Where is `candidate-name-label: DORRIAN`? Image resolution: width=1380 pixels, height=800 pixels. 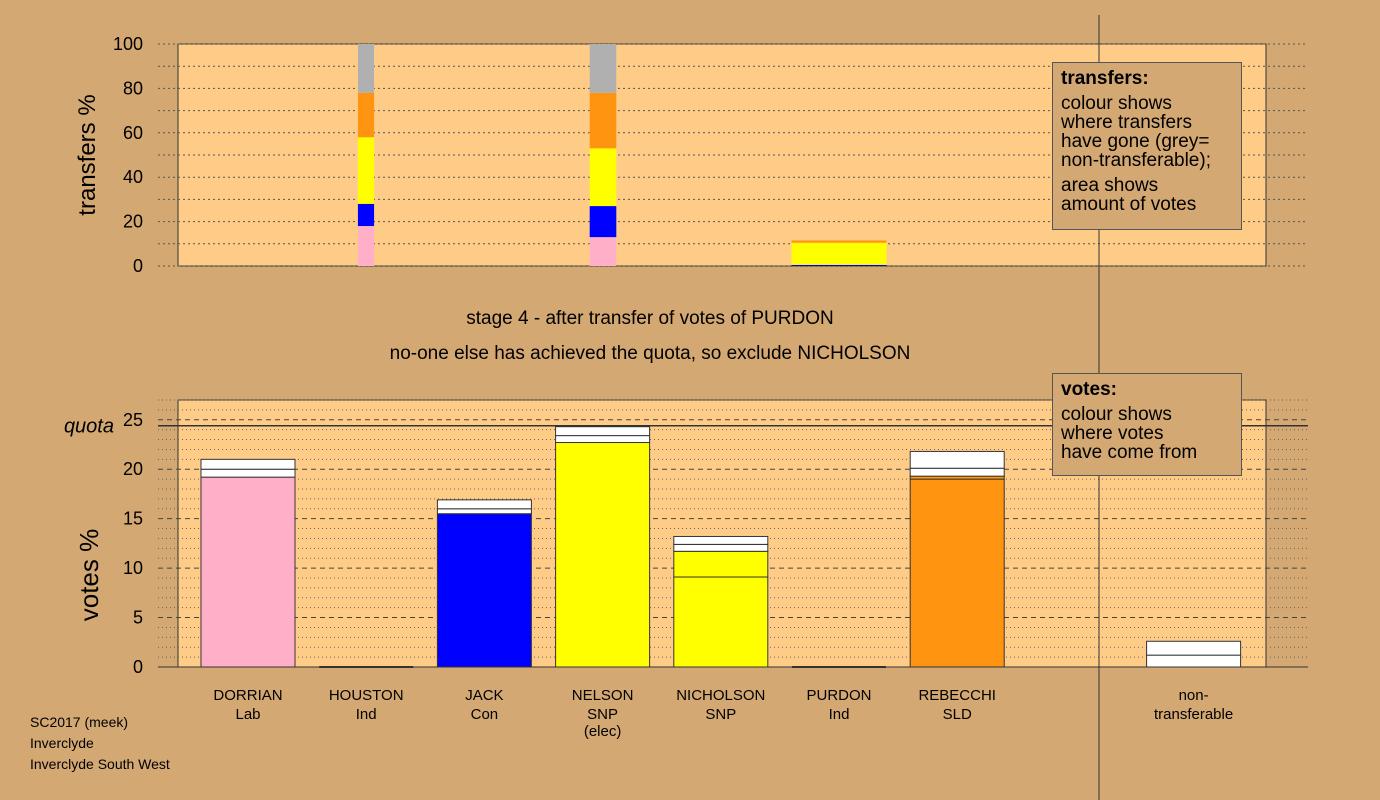
candidate-name-label: DORRIAN is located at coordinates (247, 695).